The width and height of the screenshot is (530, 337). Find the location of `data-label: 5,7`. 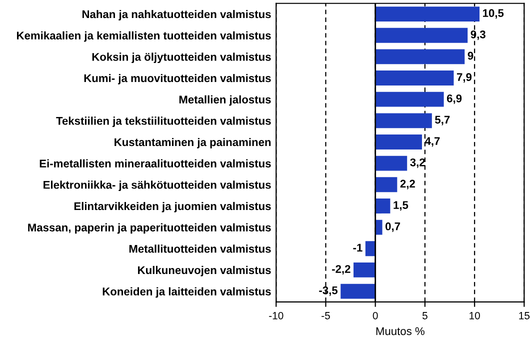

data-label: 5,7 is located at coordinates (442, 121).